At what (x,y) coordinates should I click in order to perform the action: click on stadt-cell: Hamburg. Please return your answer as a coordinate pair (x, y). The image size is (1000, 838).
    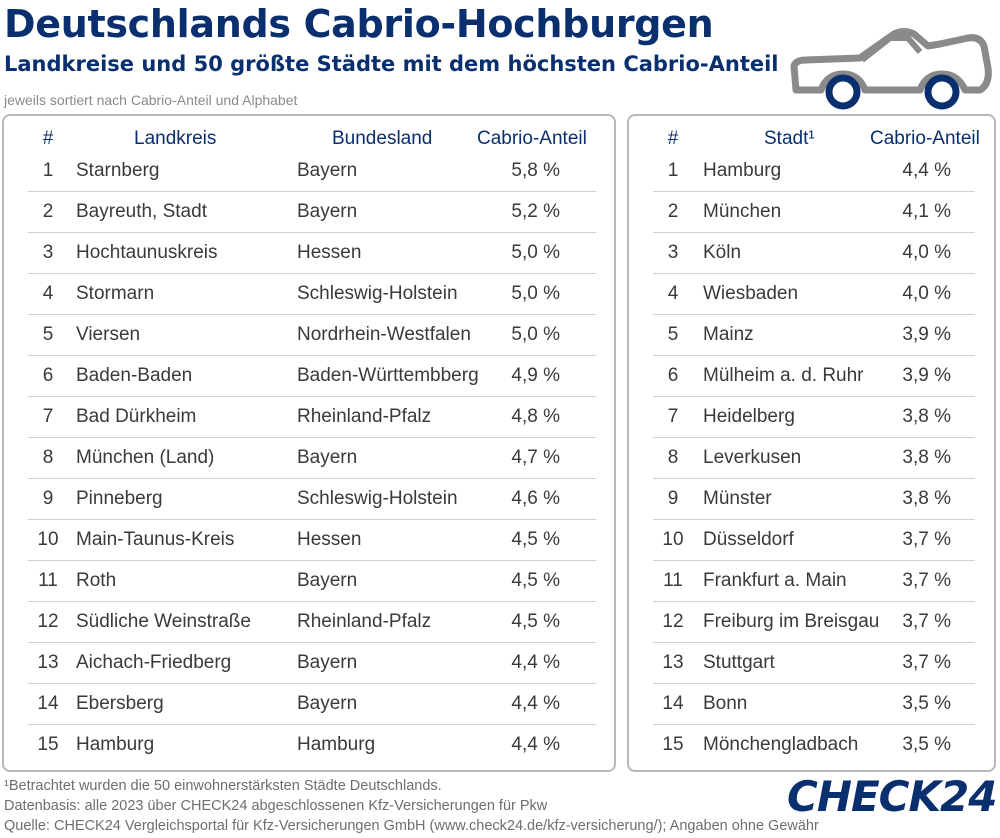
    Looking at the image, I should click on (742, 170).